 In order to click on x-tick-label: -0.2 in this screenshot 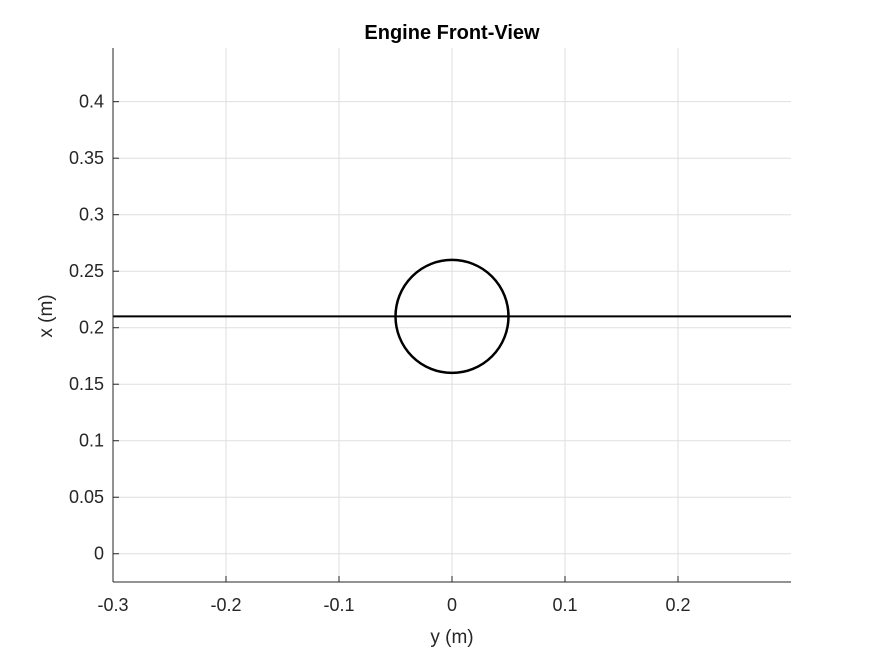, I will do `click(225, 605)`.